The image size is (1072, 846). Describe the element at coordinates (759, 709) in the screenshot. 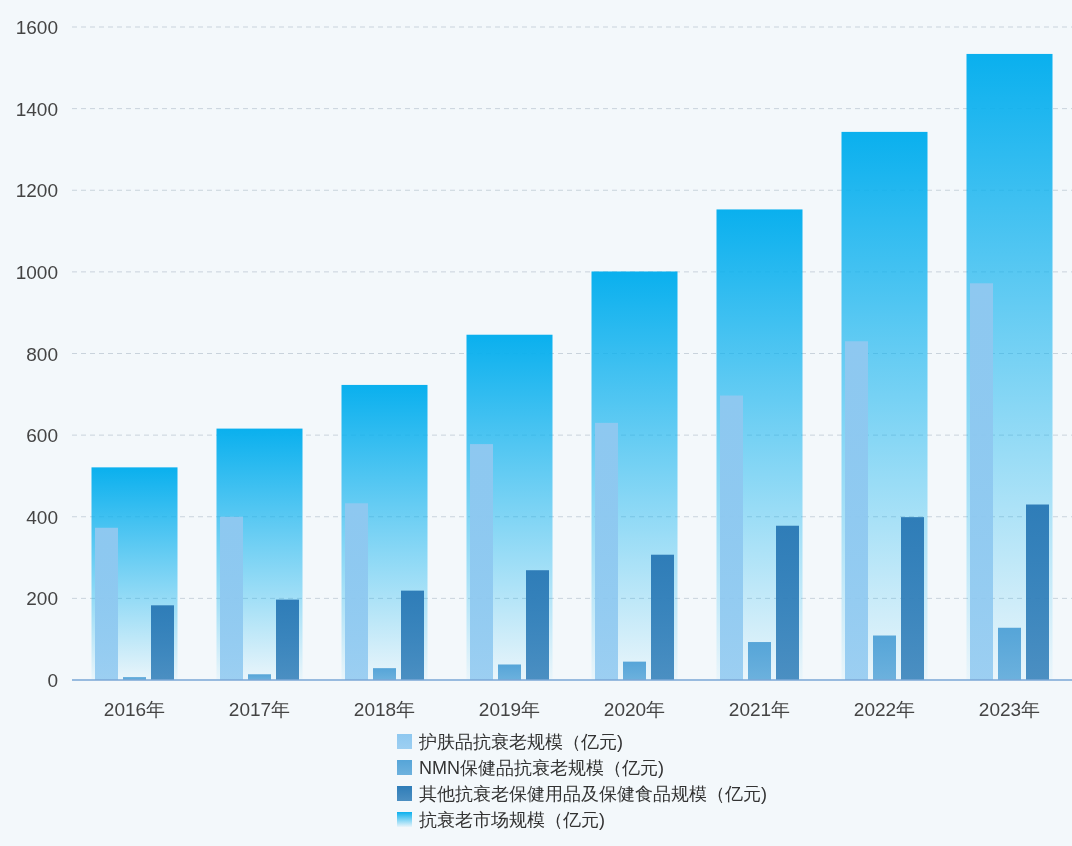

I see `x-tick-label: 2021年` at that location.